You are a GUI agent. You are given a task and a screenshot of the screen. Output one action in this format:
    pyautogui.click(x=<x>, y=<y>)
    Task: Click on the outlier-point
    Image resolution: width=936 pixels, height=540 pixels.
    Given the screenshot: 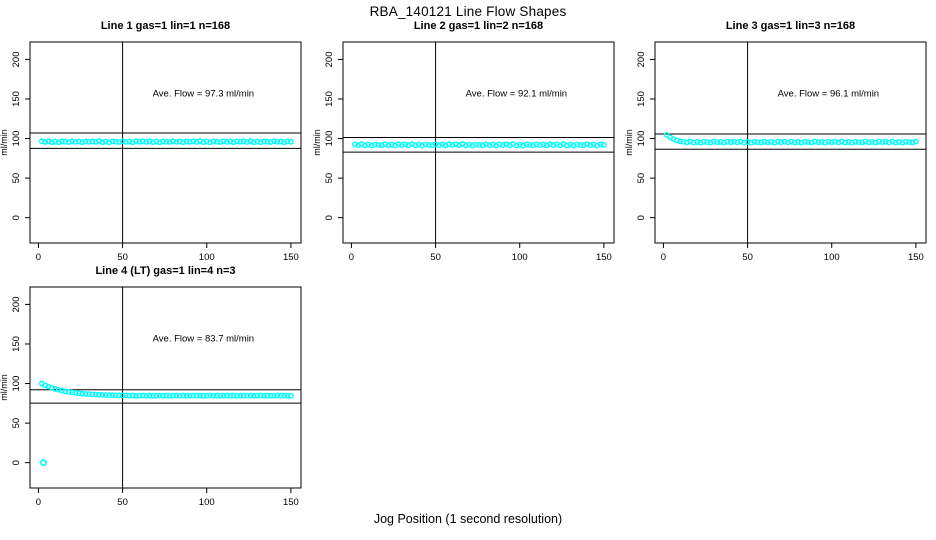 What is the action you would take?
    pyautogui.click(x=43, y=463)
    